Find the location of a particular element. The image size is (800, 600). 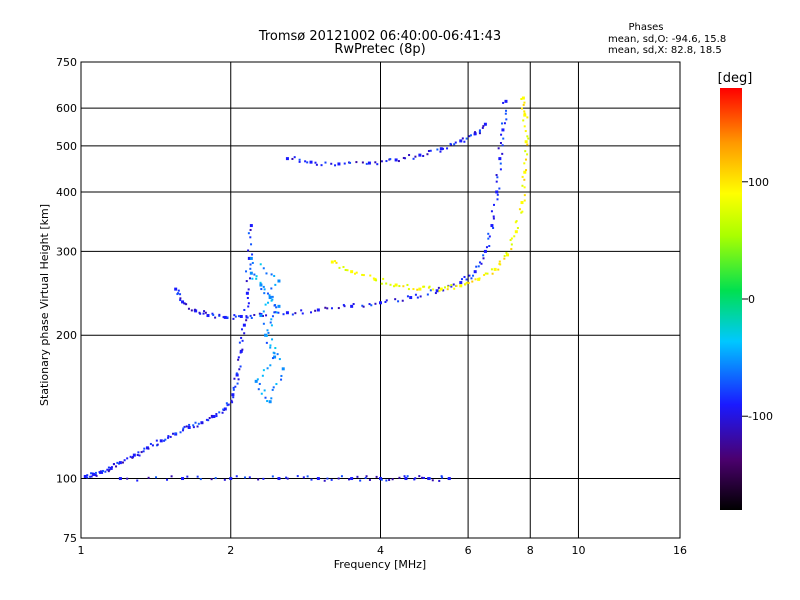

phases-heading: Phases is located at coordinates (645, 27).